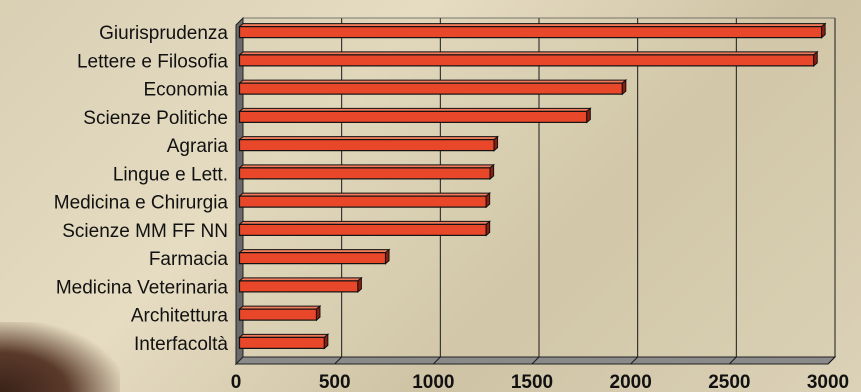 The width and height of the screenshot is (861, 392). Describe the element at coordinates (828, 382) in the screenshot. I see `x-tick-label: 3000` at that location.